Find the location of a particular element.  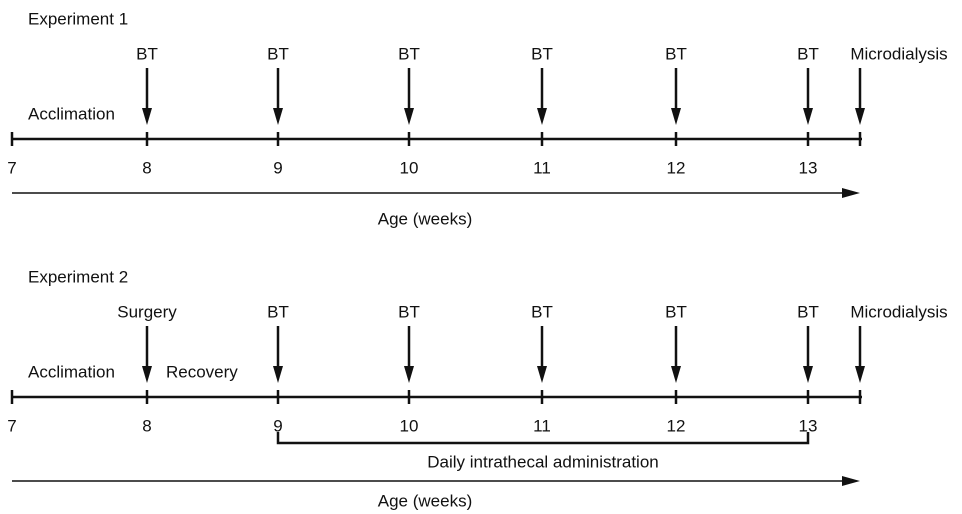

phase-label: Recovery is located at coordinates (202, 371).